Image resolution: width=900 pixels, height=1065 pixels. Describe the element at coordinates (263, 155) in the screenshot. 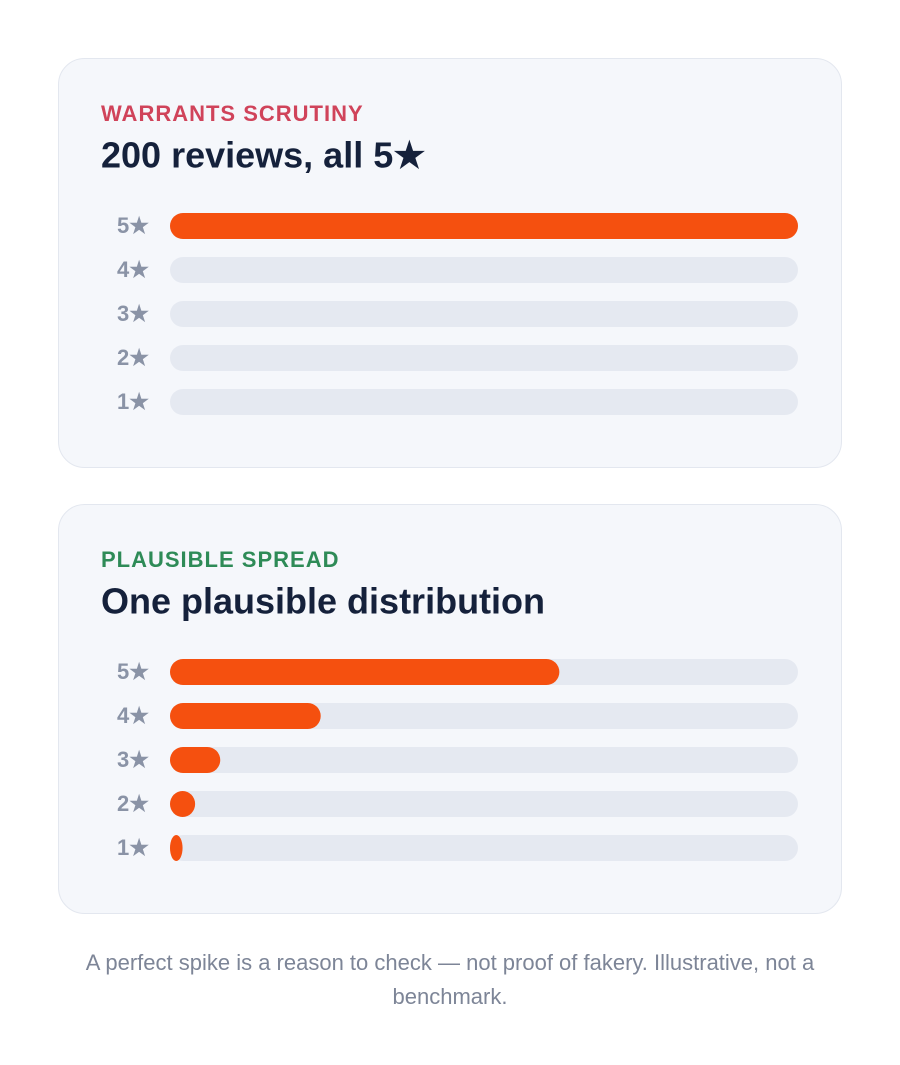

I see `card-title: 200 reviews, all 5★` at that location.